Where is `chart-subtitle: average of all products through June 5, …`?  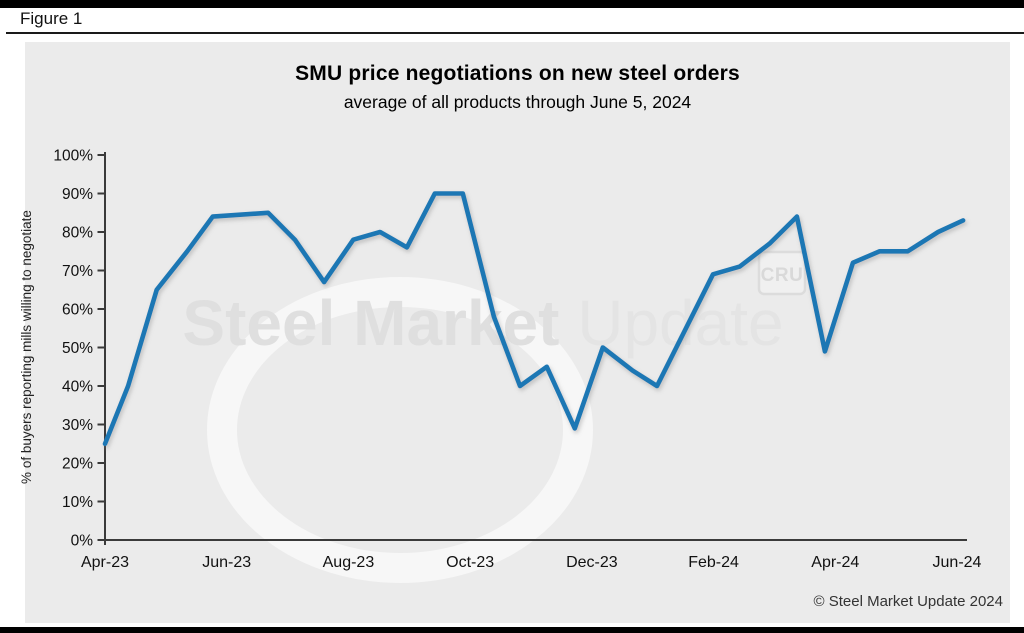
chart-subtitle: average of all products through June 5, … is located at coordinates (517, 102).